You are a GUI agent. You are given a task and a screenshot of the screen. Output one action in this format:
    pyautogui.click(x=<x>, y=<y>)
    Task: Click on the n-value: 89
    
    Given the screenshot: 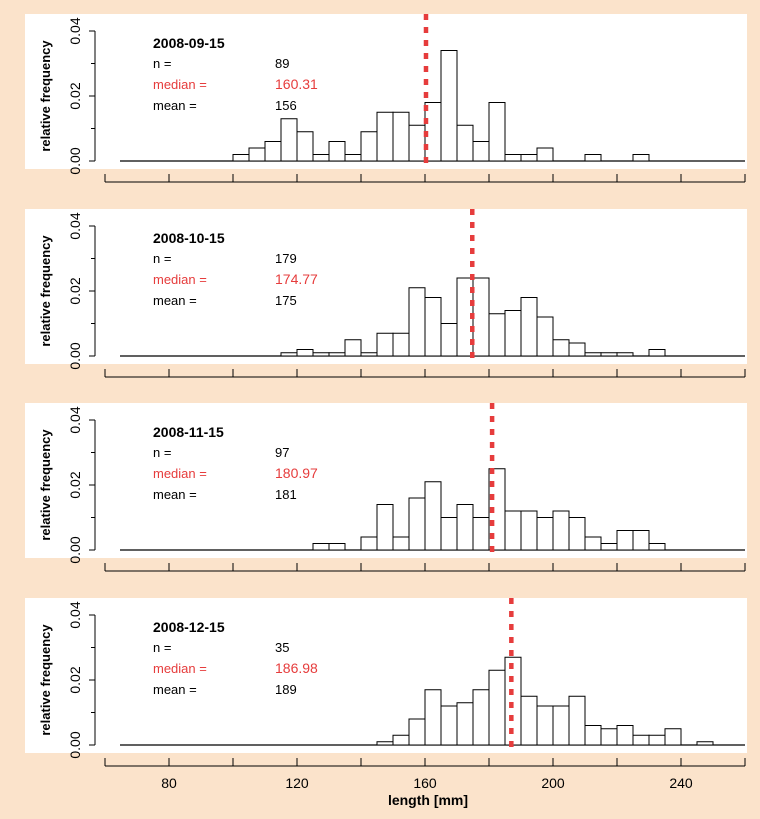 What is the action you would take?
    pyautogui.click(x=282, y=63)
    